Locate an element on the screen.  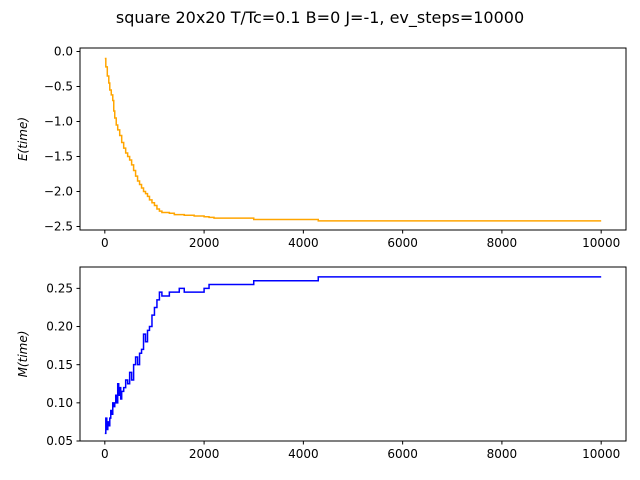
y-axis-label: M(time) is located at coordinates (23, 354).